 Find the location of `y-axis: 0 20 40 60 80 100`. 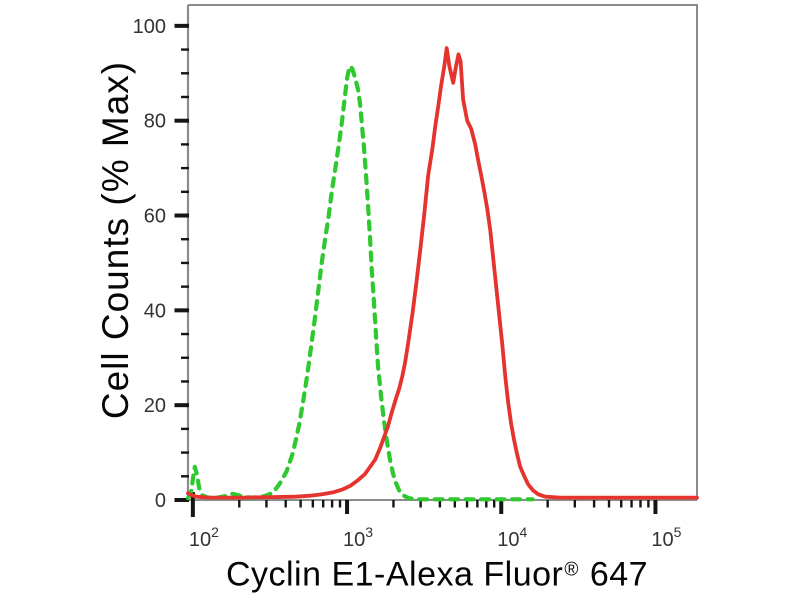

y-axis: 0 20 40 60 80 100 is located at coordinates (161, 264).